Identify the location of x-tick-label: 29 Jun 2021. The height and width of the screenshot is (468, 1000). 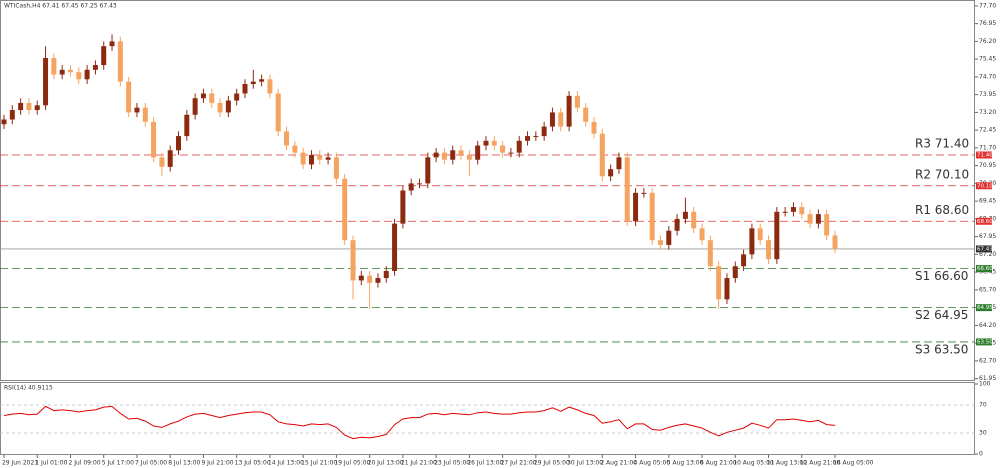
(20, 463).